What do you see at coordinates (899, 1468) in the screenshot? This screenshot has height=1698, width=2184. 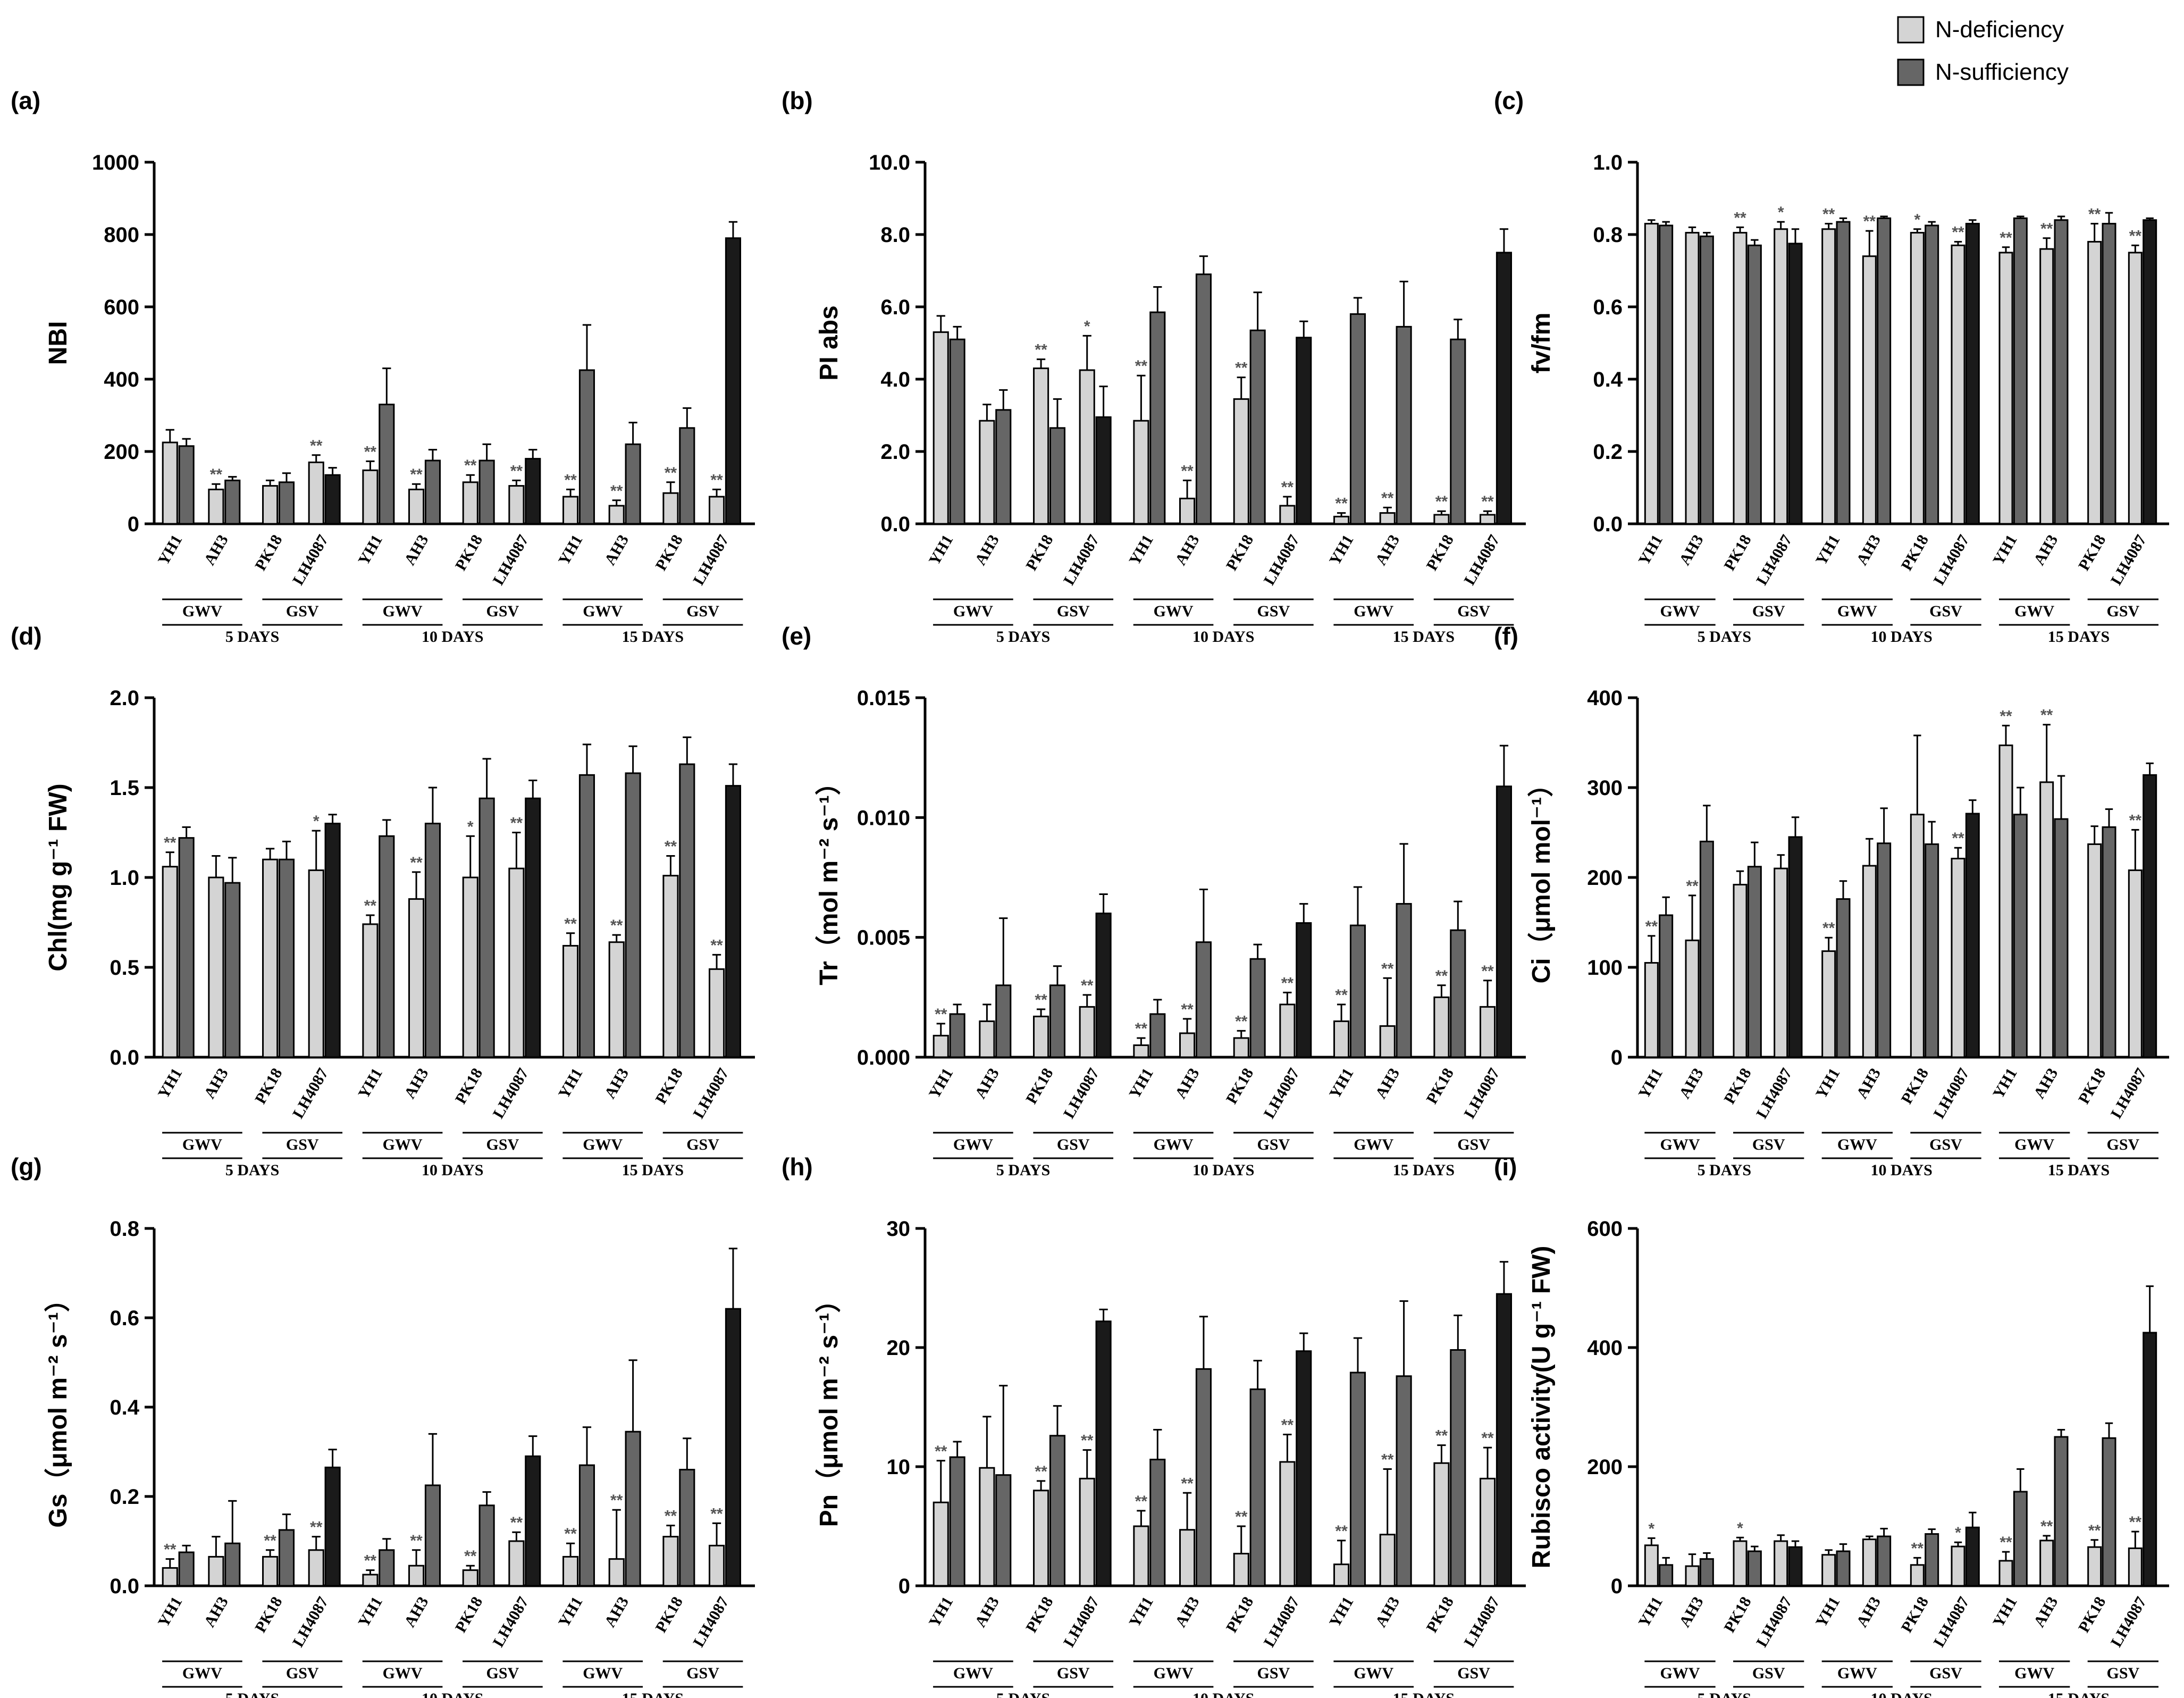 I see `y-tick-label: 10` at bounding box center [899, 1468].